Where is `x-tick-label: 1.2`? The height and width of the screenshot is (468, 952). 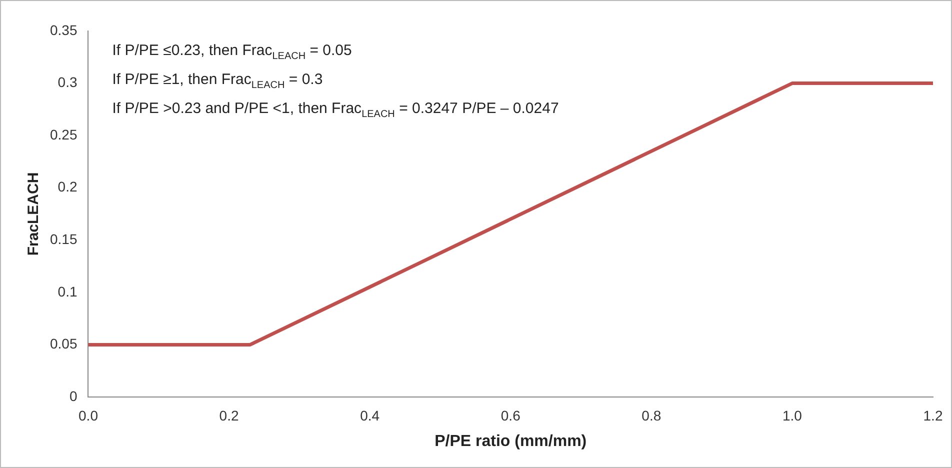
x-tick-label: 1.2 is located at coordinates (933, 415).